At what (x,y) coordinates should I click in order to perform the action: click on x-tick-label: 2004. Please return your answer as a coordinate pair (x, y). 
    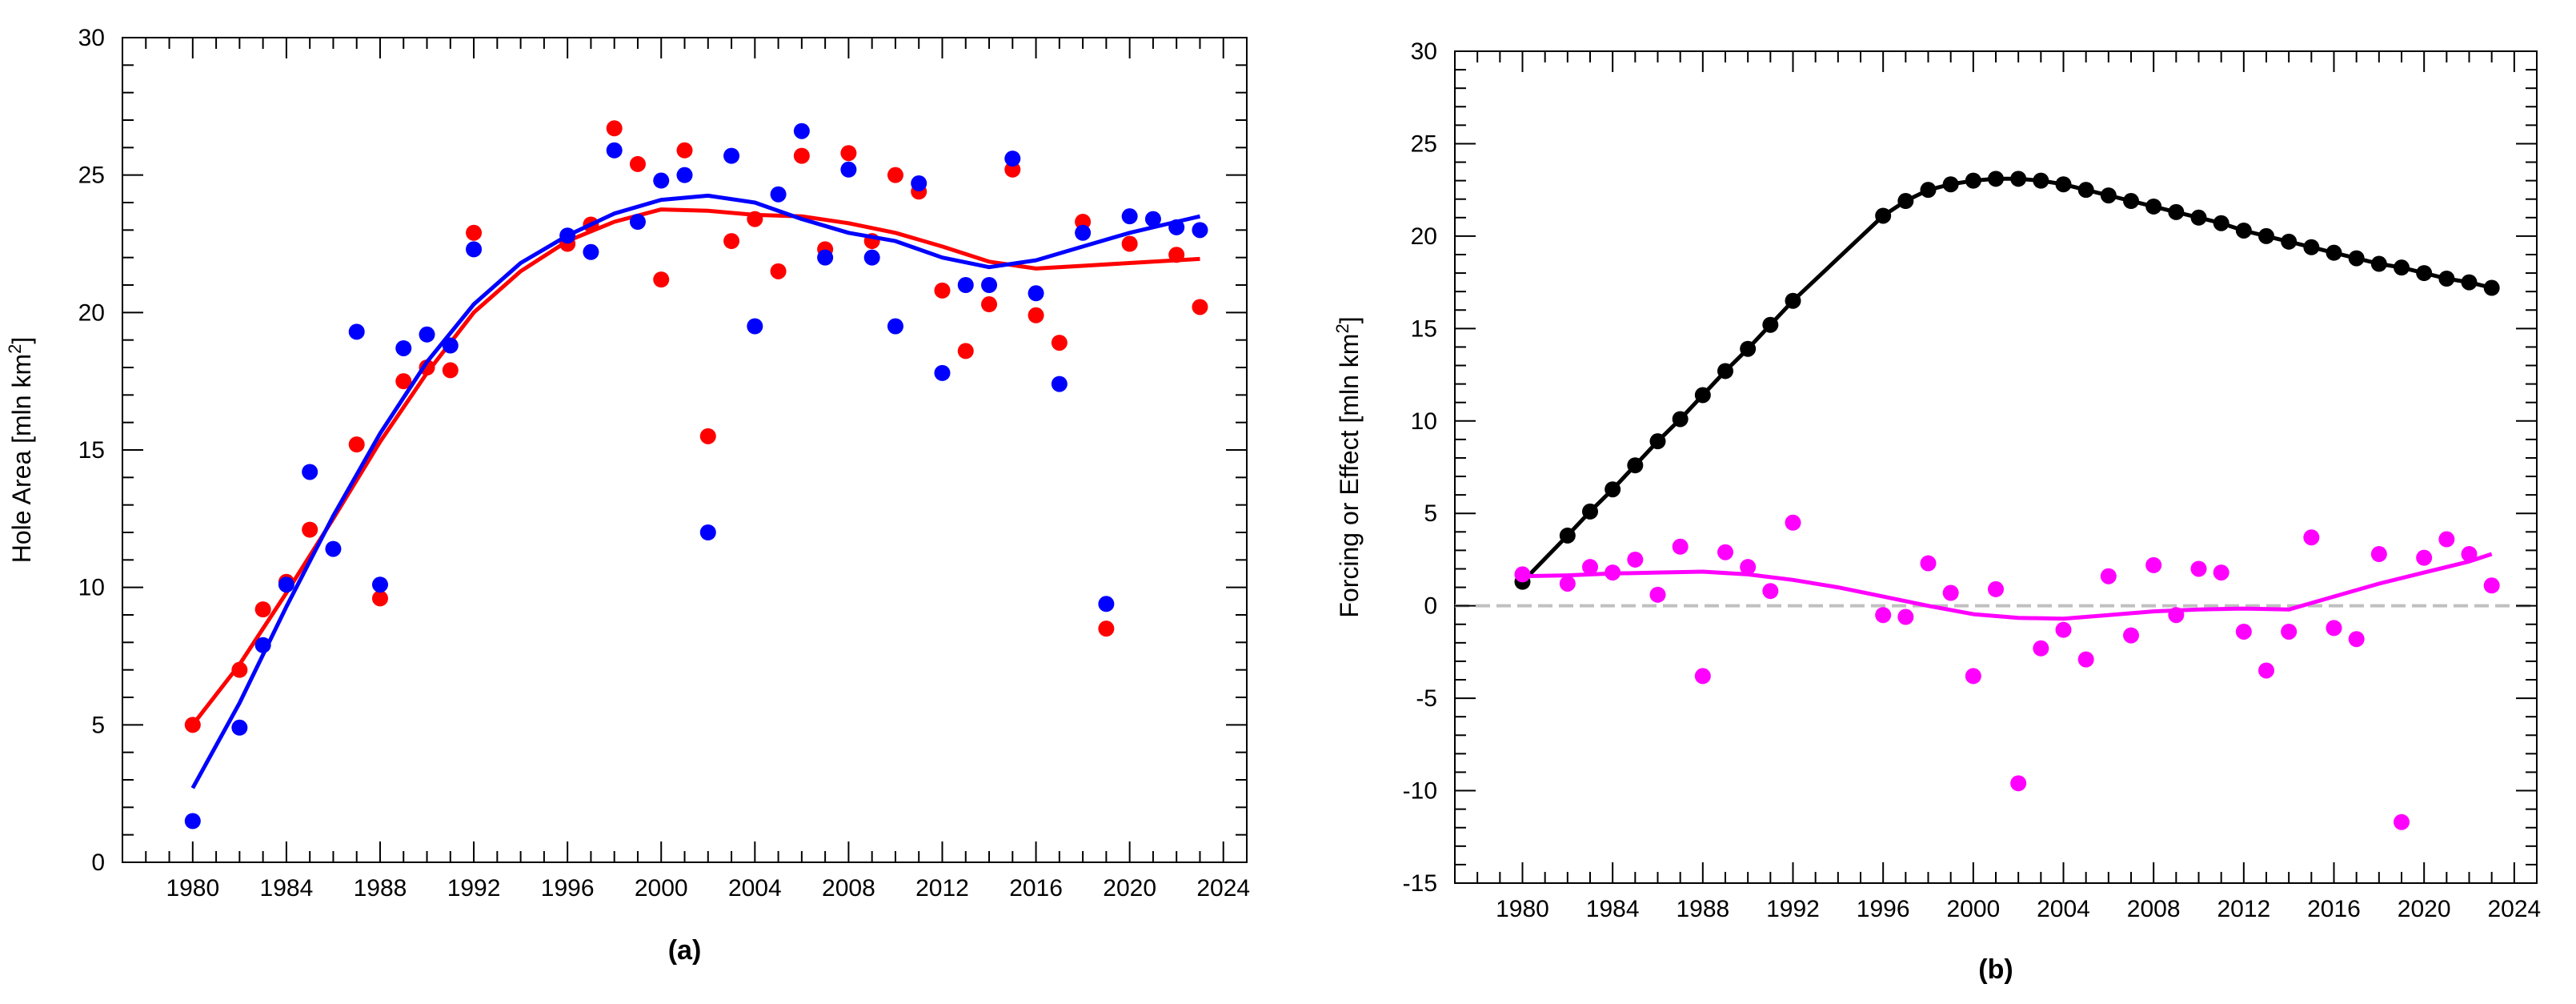
    Looking at the image, I should click on (2063, 909).